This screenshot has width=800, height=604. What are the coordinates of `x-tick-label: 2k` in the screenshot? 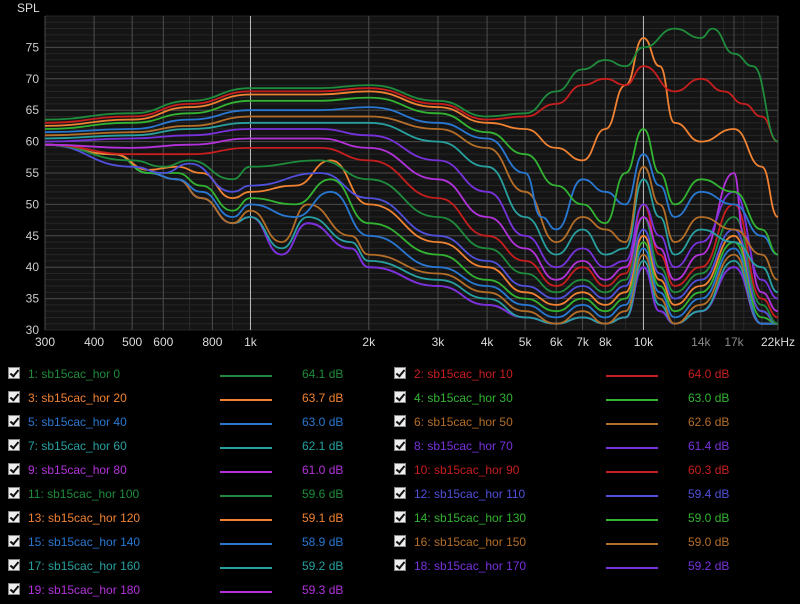 It's located at (369, 342).